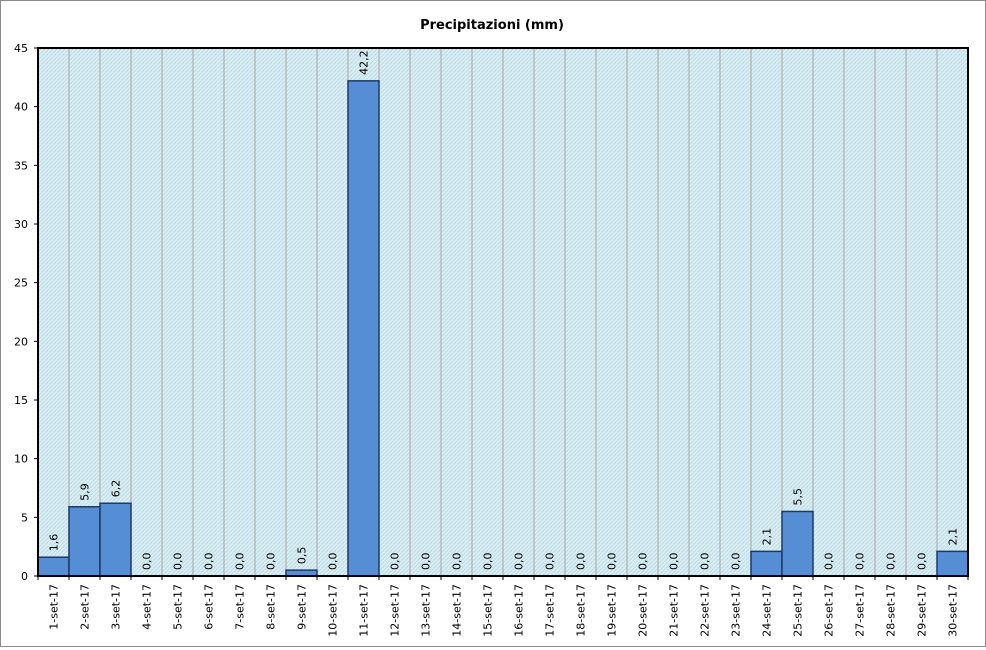  What do you see at coordinates (24, 576) in the screenshot?
I see `y-tick-label: 0` at bounding box center [24, 576].